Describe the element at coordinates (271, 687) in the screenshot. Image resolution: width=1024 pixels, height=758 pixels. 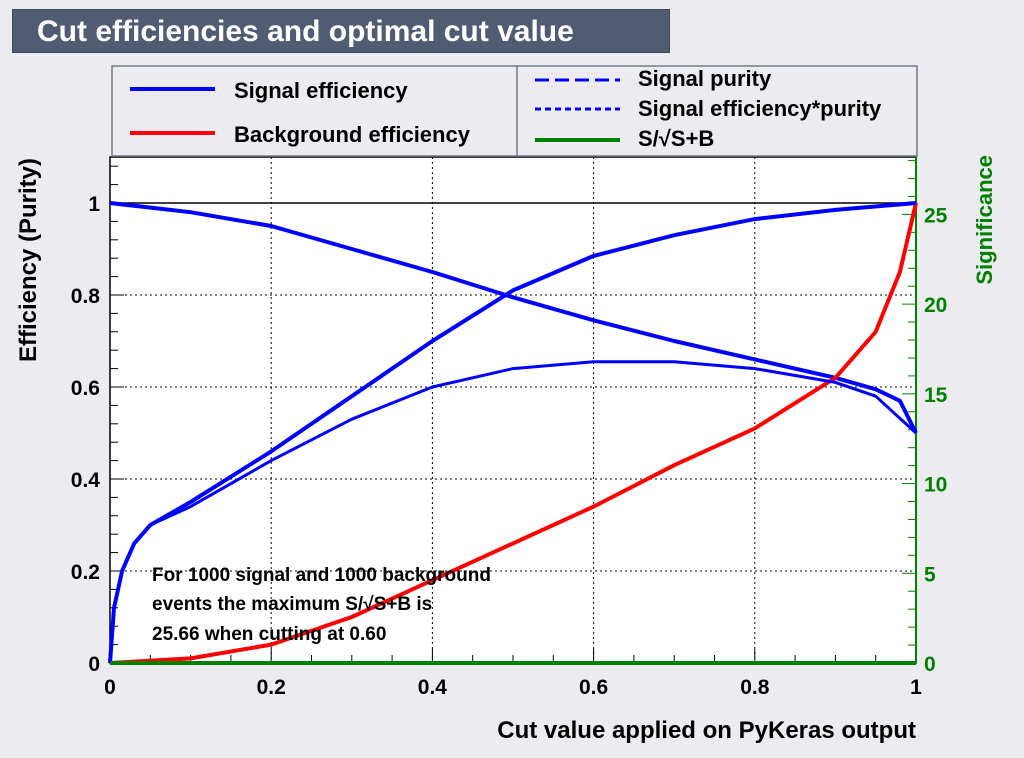
I see `x-tick-label: 0.2` at that location.